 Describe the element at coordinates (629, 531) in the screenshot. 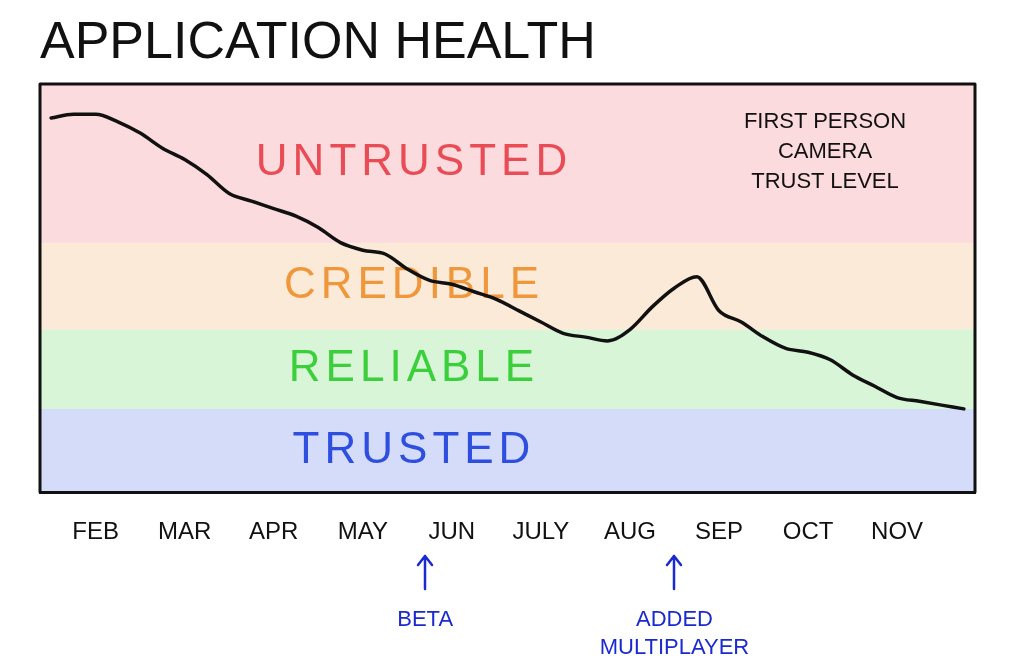

I see `x-tick-label: AUG` at that location.